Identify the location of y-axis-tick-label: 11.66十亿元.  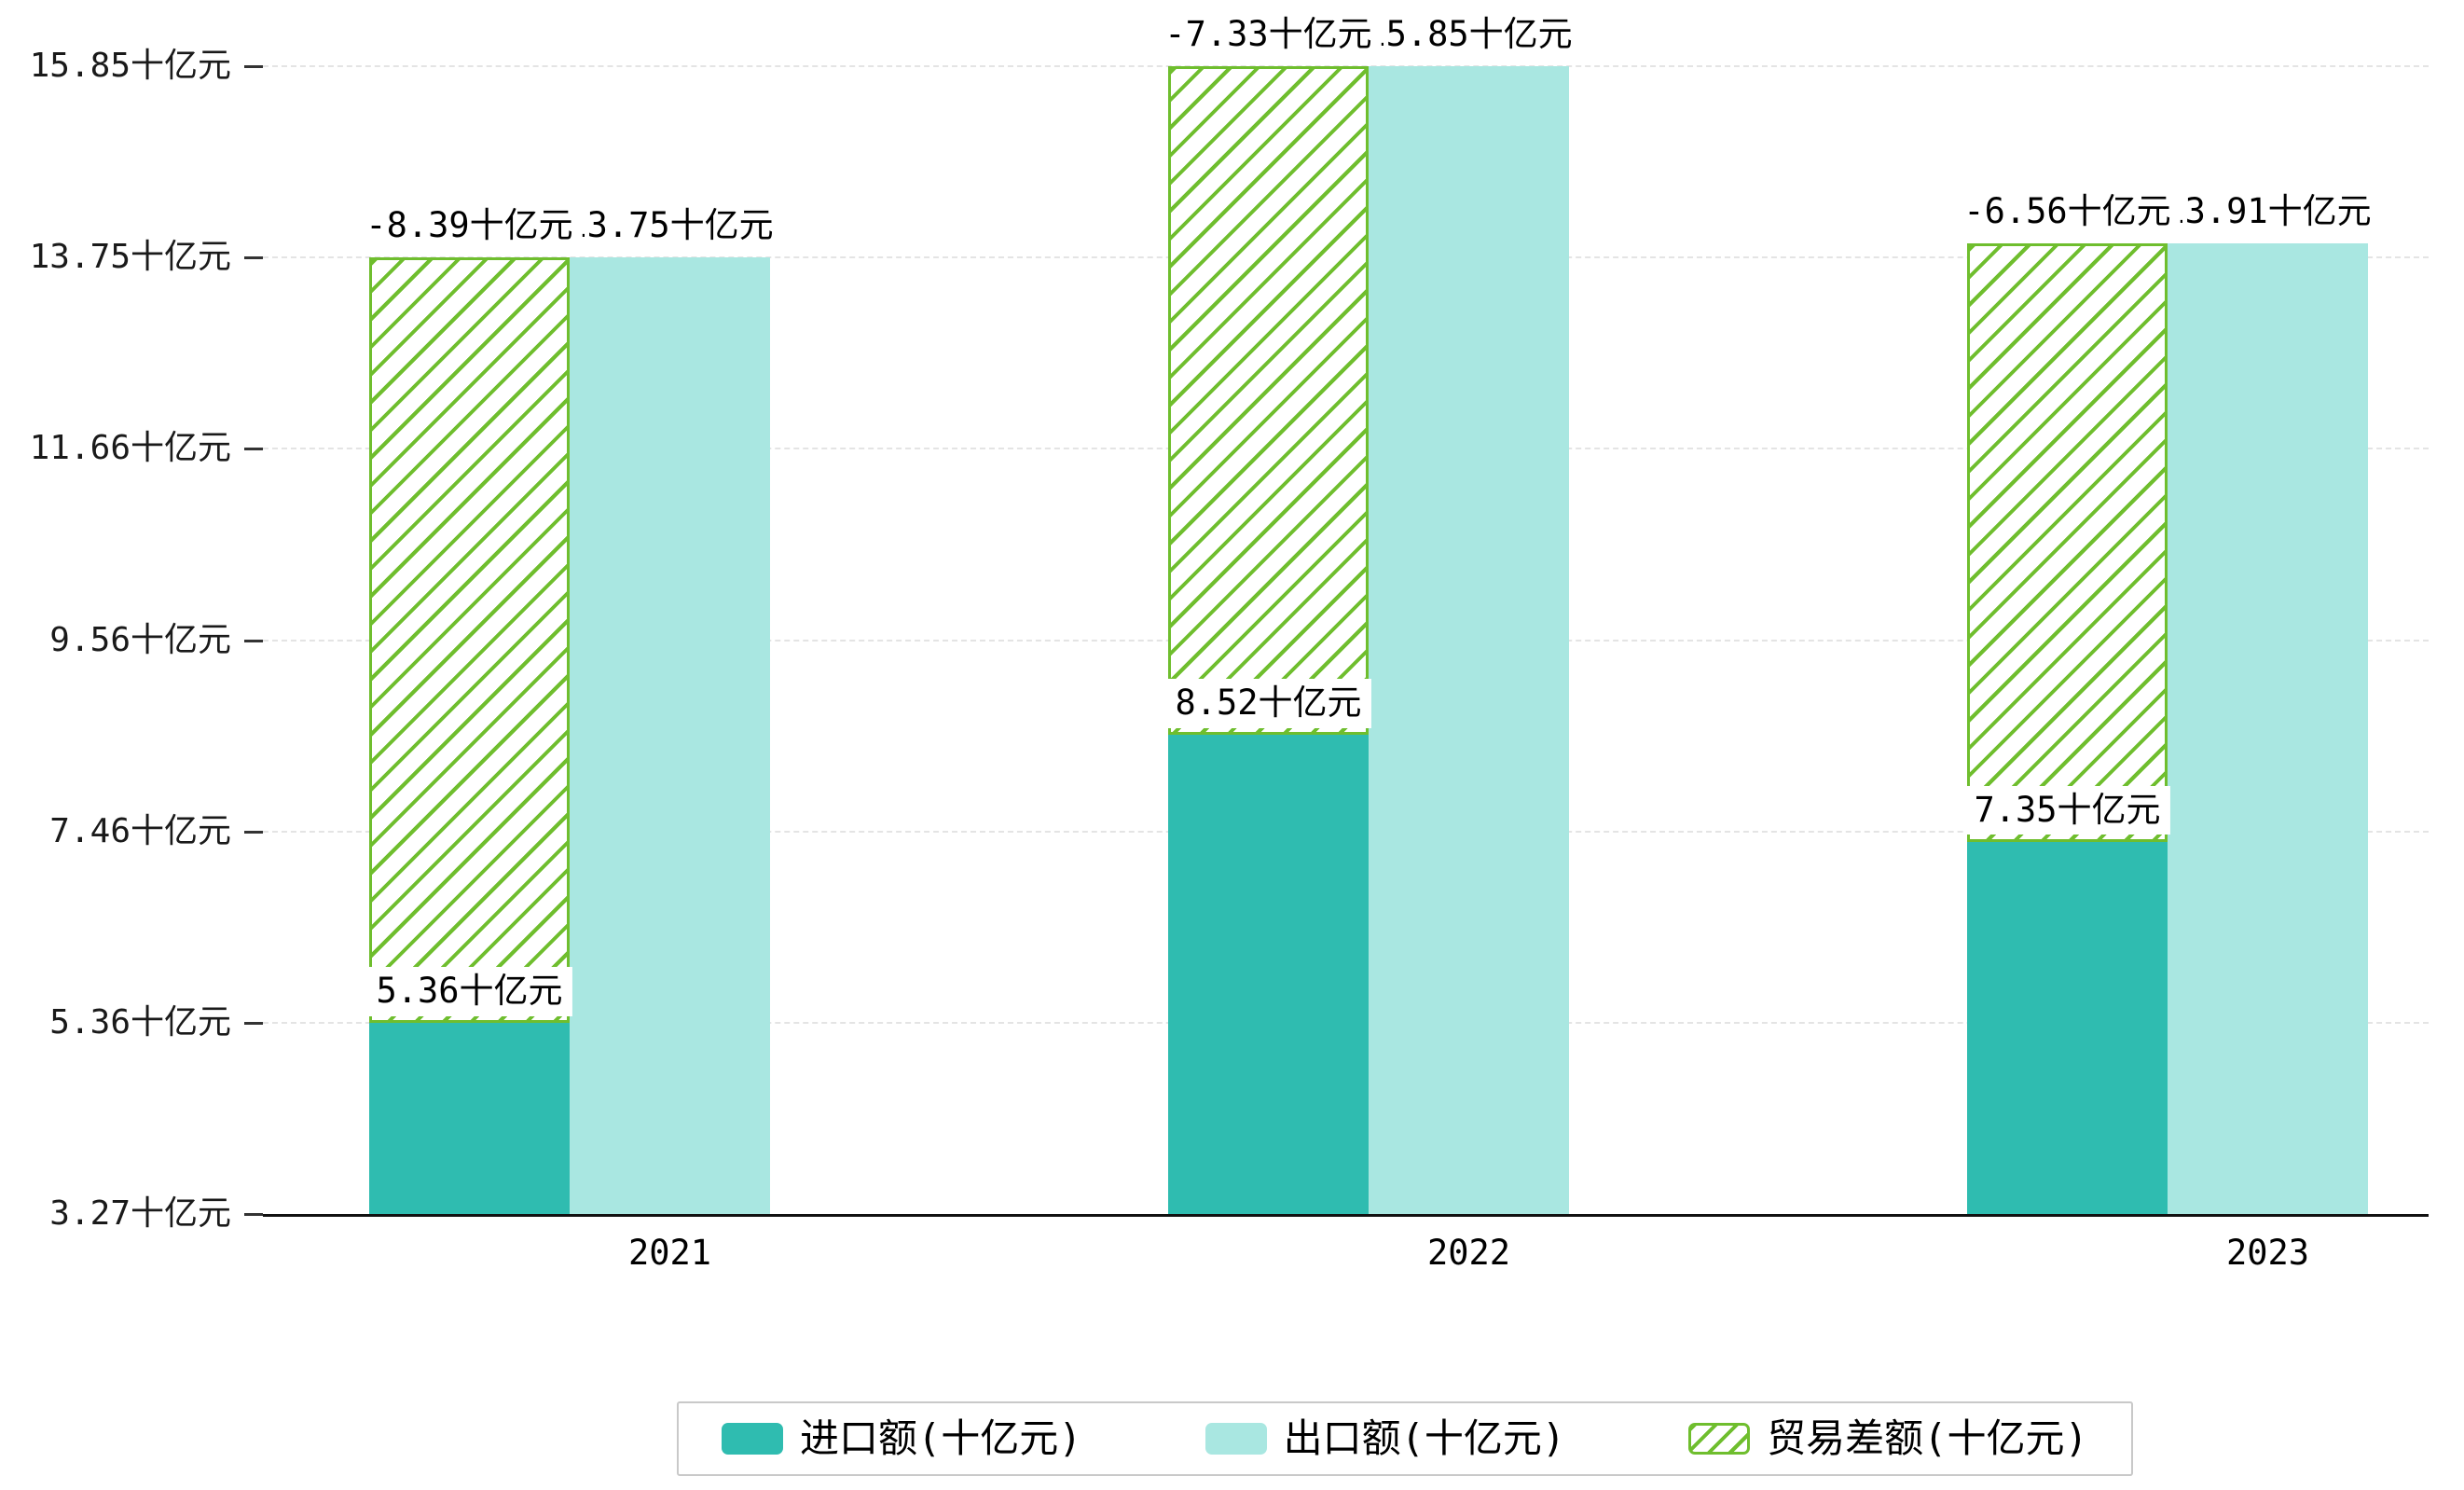
(130, 448).